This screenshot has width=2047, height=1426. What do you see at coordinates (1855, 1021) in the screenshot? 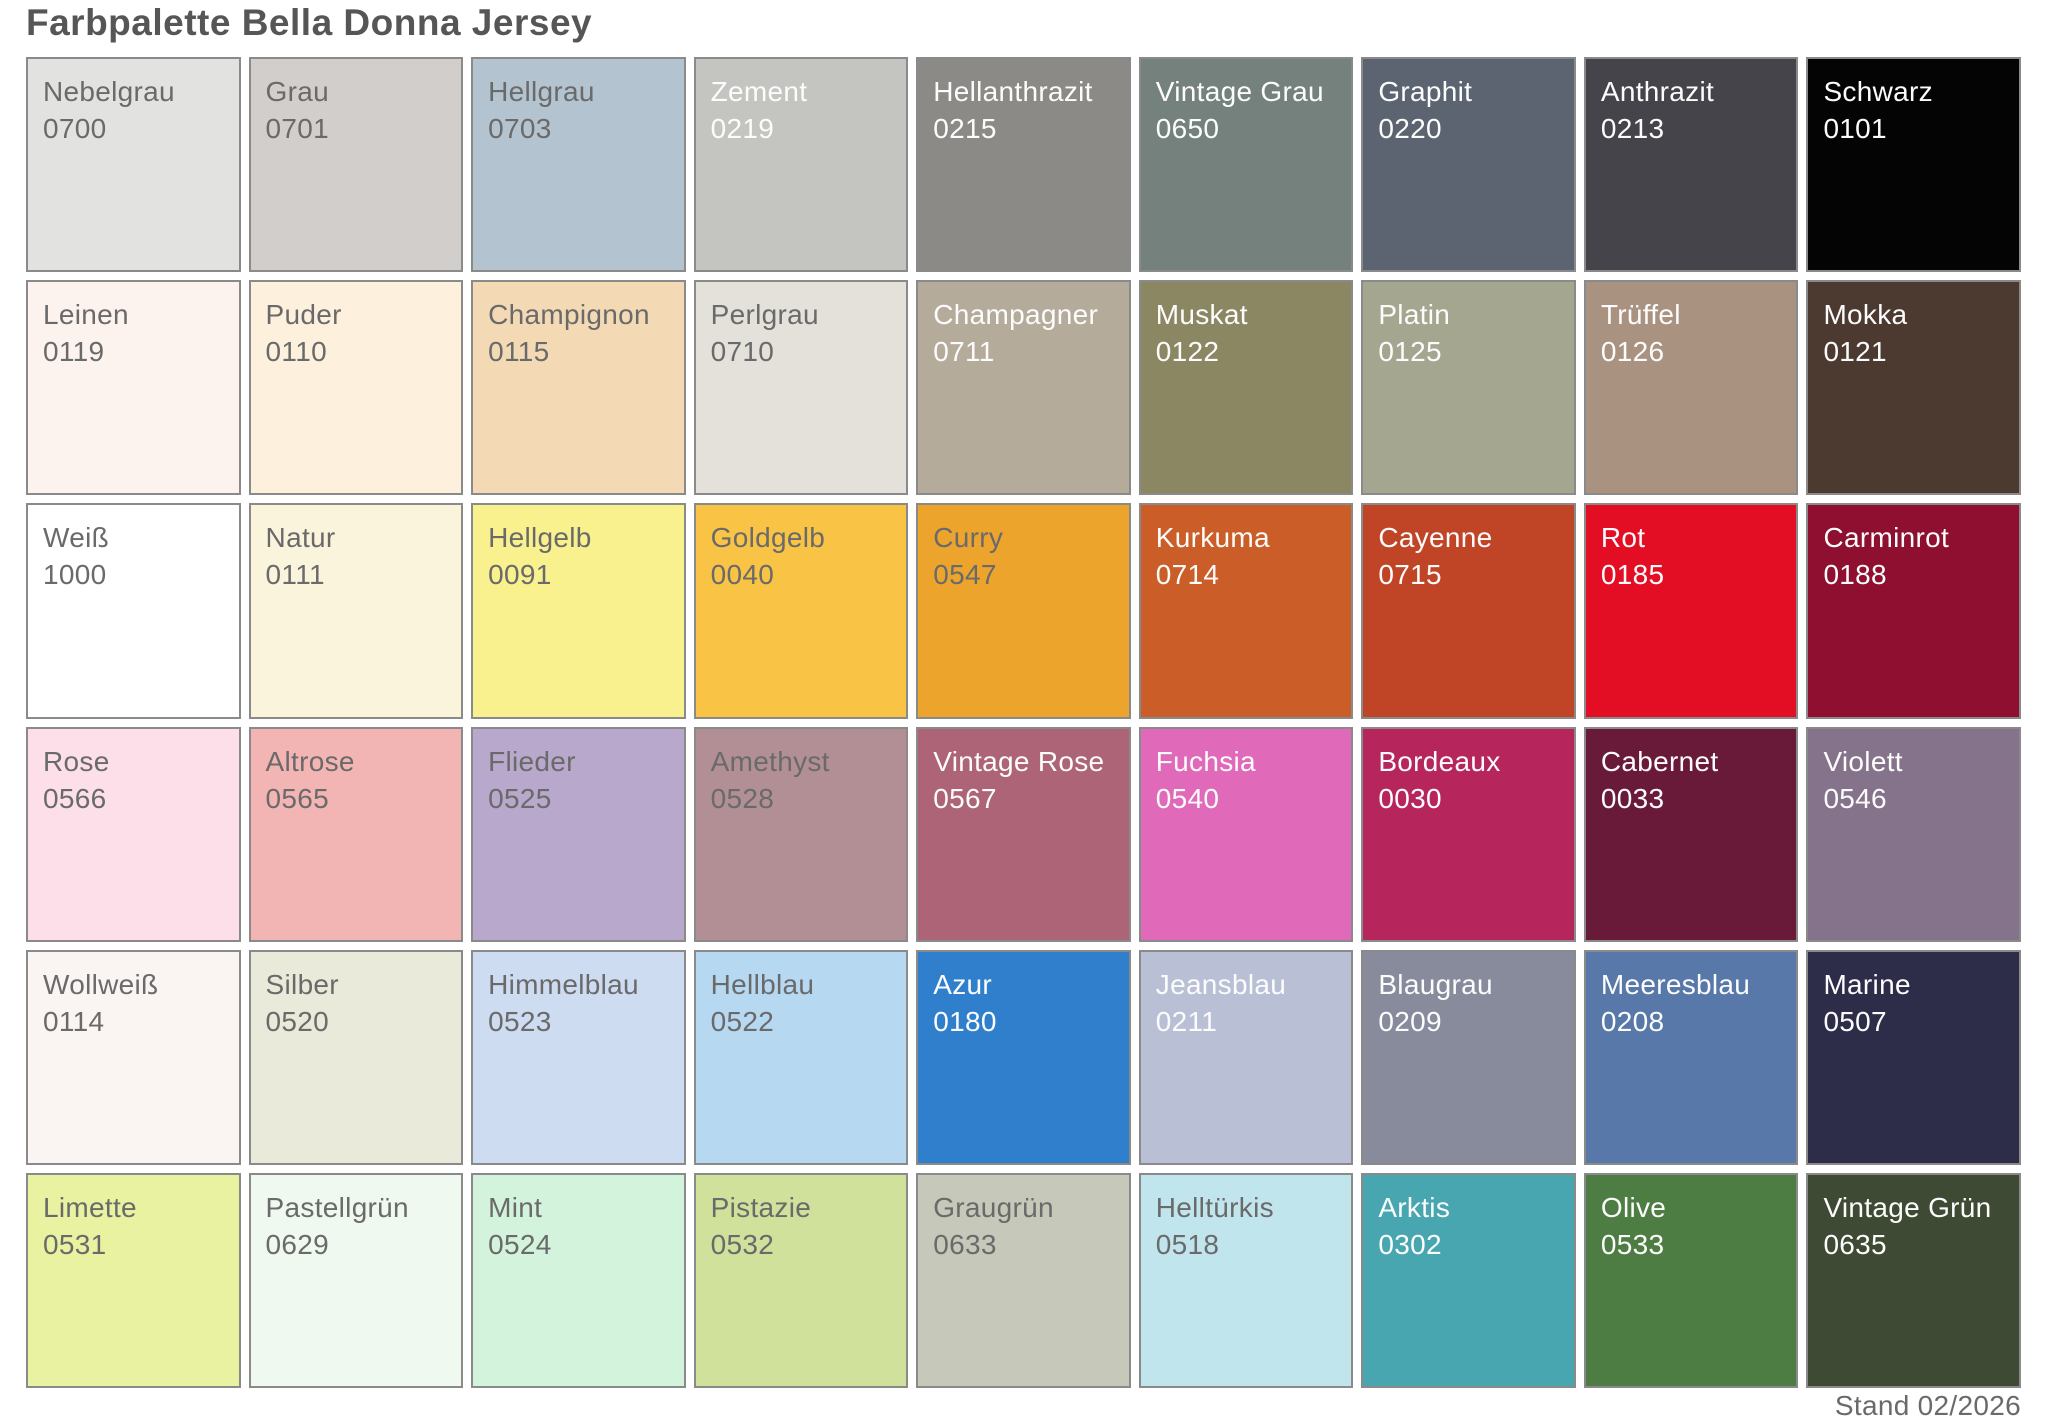
I see `swatch-code: 0507` at bounding box center [1855, 1021].